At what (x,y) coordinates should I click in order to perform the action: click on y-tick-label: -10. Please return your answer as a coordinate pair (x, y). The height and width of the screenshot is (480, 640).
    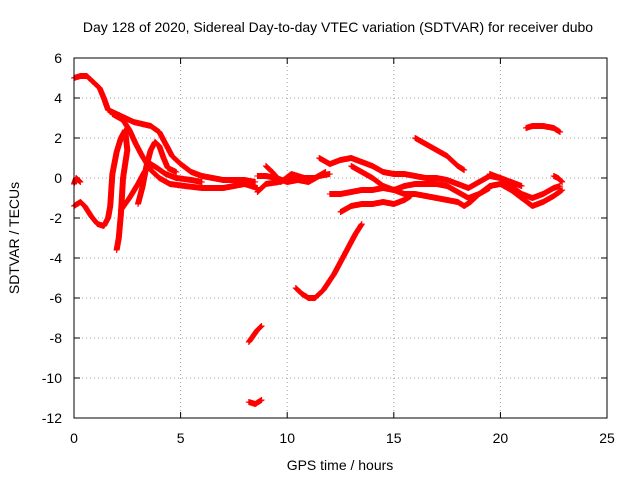
    Looking at the image, I should click on (52, 378).